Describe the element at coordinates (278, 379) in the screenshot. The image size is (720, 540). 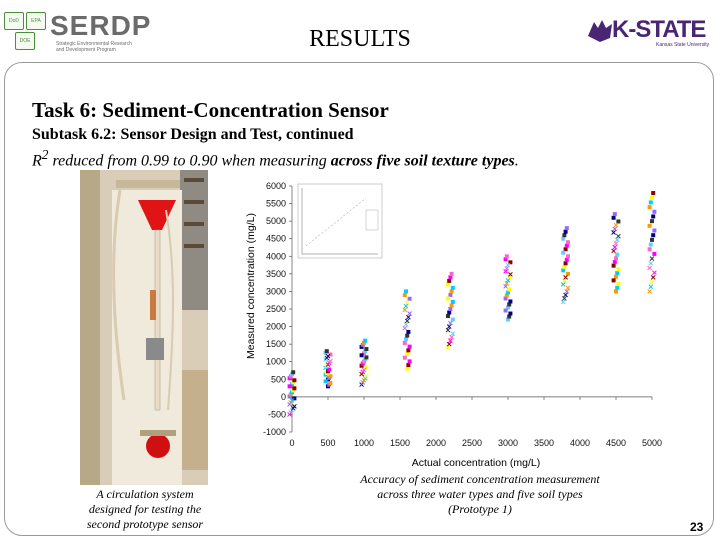
I see `y-tick-label: 500` at that location.